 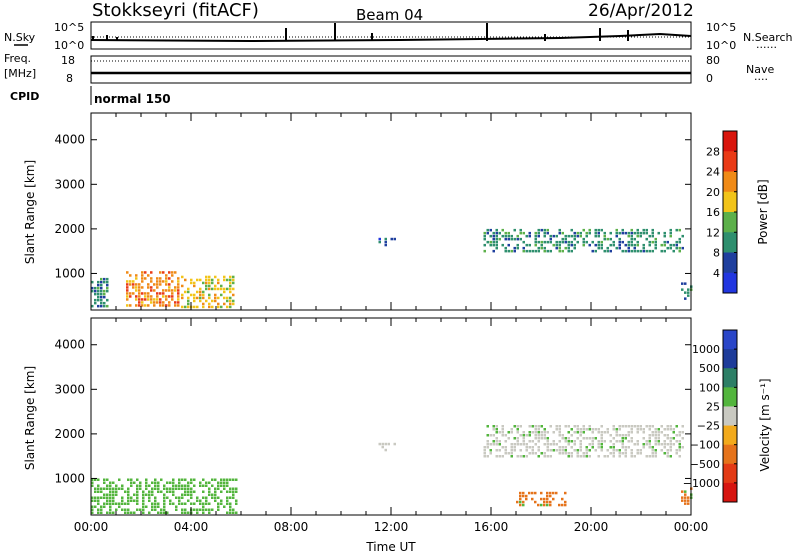 What do you see at coordinates (20, 37) in the screenshot?
I see `nsky-label: N.Sky` at bounding box center [20, 37].